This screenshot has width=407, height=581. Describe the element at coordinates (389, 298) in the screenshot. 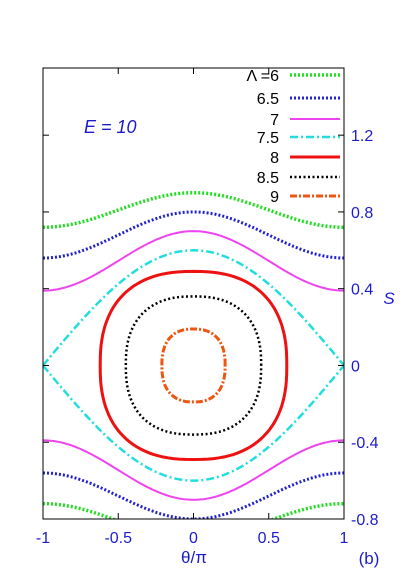

I see `y-axis-title: S` at that location.